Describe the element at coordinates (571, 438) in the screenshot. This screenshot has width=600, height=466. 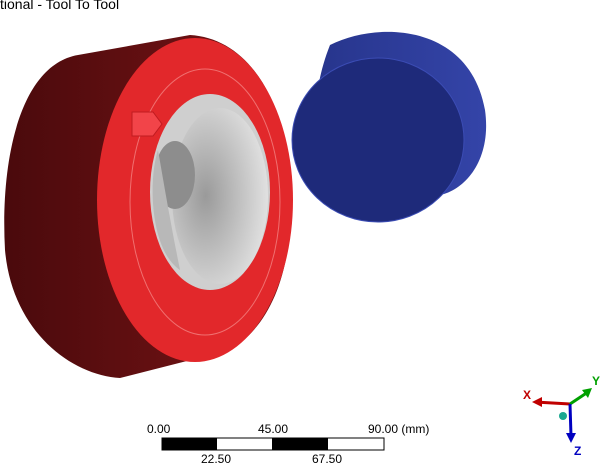
I see `z-axis-head` at that location.